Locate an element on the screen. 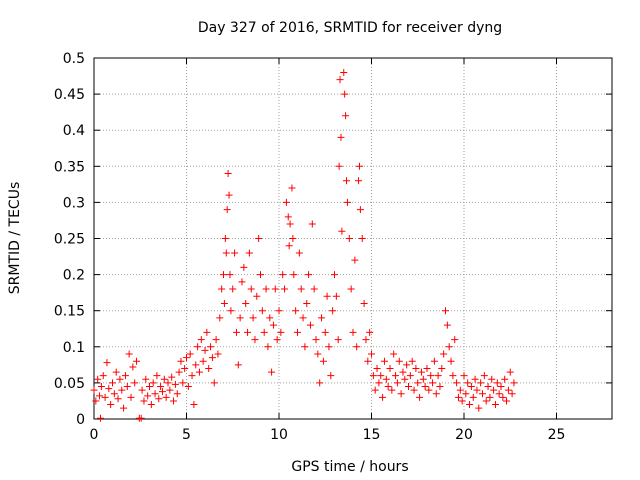 The height and width of the screenshot is (480, 640). x-tick-label: 15 is located at coordinates (372, 435).